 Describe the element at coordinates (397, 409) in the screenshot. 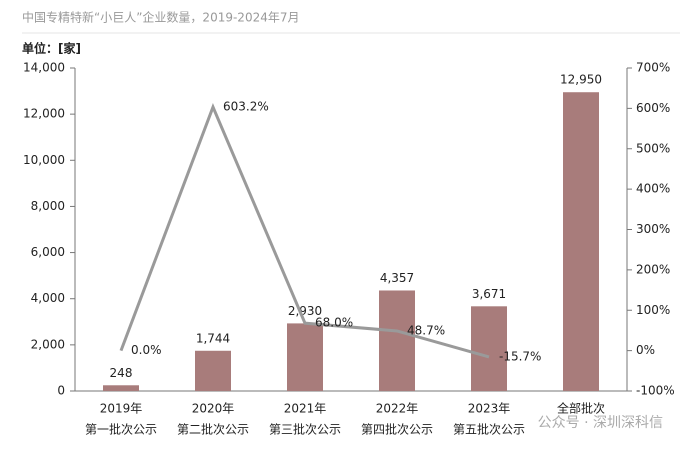

I see `x-tick-label: 2022年` at that location.